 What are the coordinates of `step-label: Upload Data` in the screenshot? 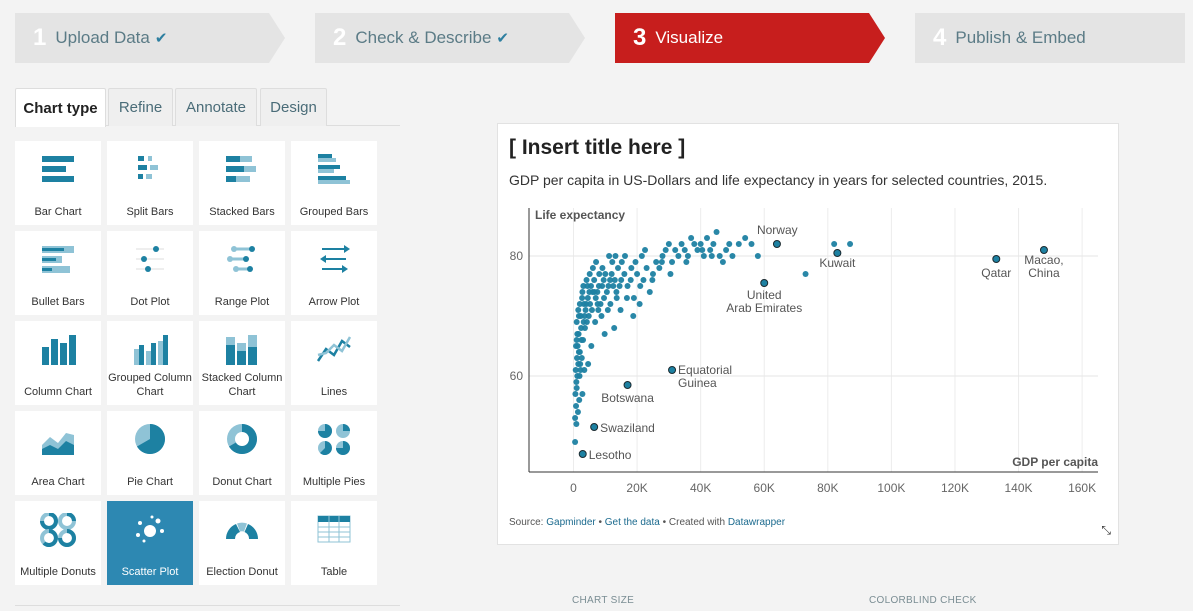 It's located at (102, 37).